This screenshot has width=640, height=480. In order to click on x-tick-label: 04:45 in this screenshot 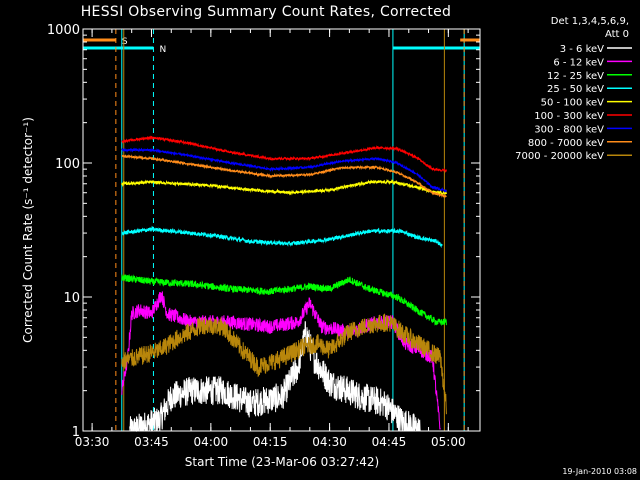, I will do `click(389, 442)`.